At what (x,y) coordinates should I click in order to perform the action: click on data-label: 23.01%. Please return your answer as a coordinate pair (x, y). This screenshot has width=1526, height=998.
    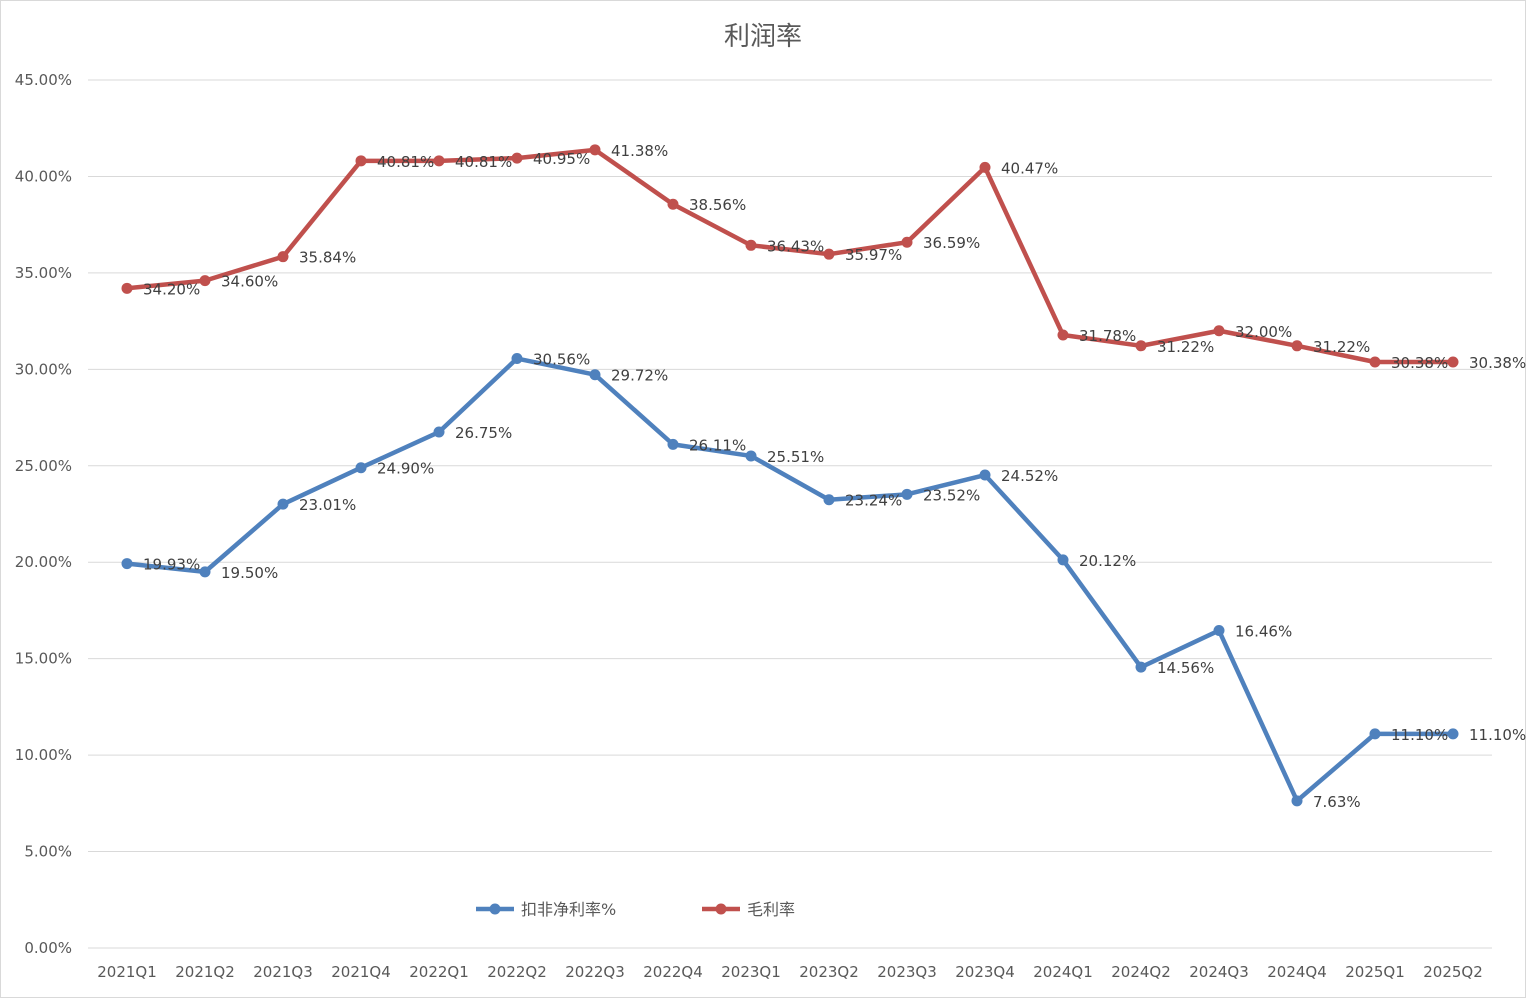
    Looking at the image, I should click on (327, 505).